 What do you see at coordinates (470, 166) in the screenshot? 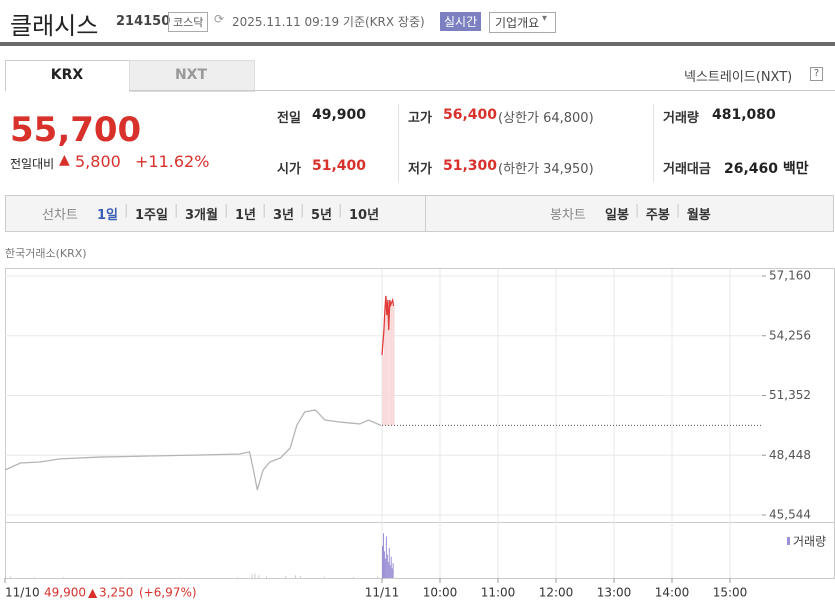
I see `stat-value: 51,300` at bounding box center [470, 166].